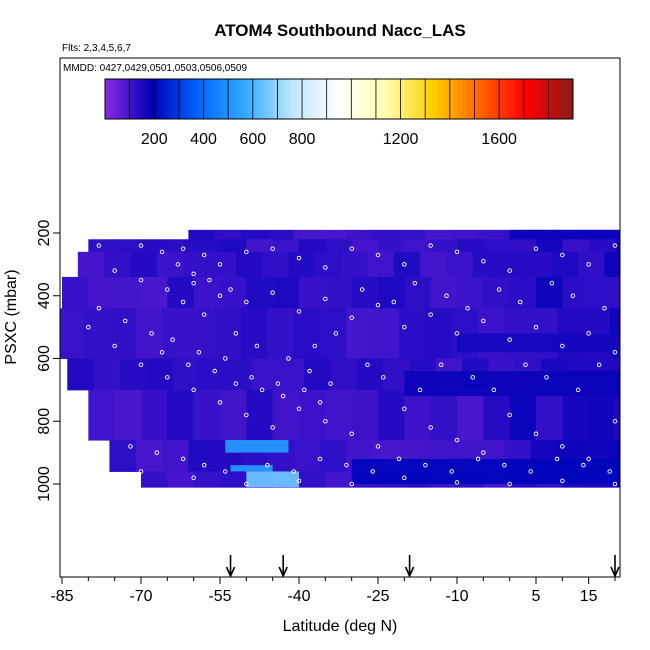 The height and width of the screenshot is (650, 650). What do you see at coordinates (44, 358) in the screenshot?
I see `y-tick-label: 600` at bounding box center [44, 358].